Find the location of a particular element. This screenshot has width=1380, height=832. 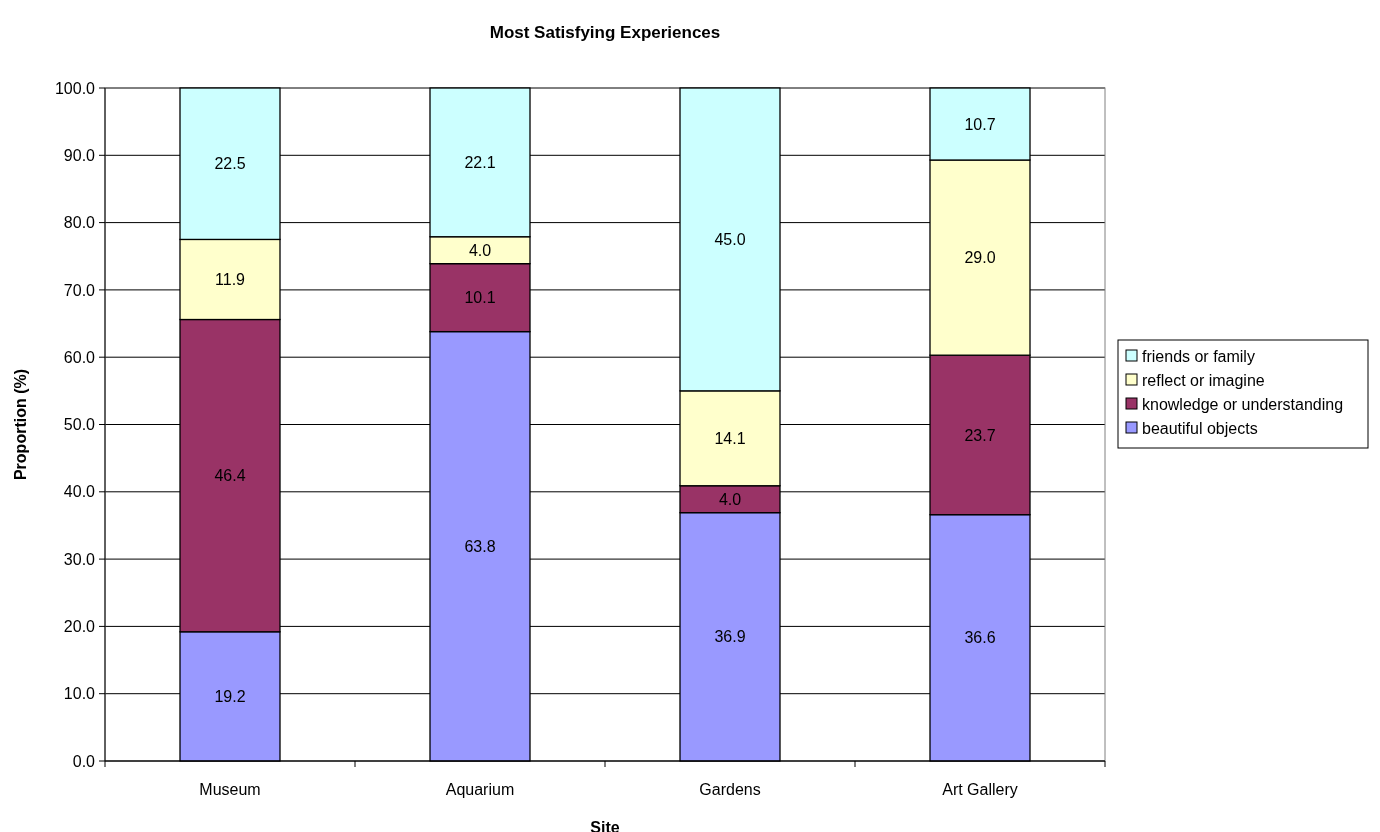

y-tick-label: 70.0 is located at coordinates (79, 290).